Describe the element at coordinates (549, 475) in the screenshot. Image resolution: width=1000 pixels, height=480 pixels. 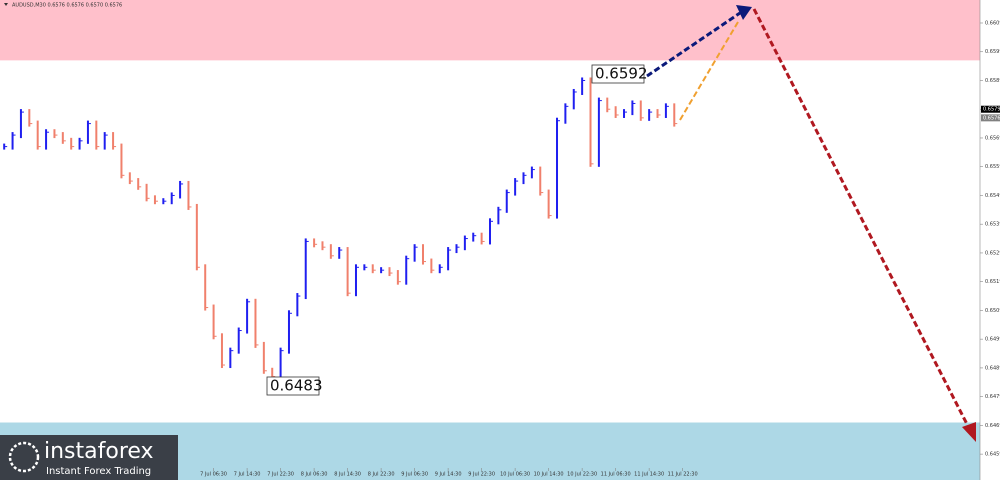
I see `x-tick-label: 10 Jul 14:30` at that location.